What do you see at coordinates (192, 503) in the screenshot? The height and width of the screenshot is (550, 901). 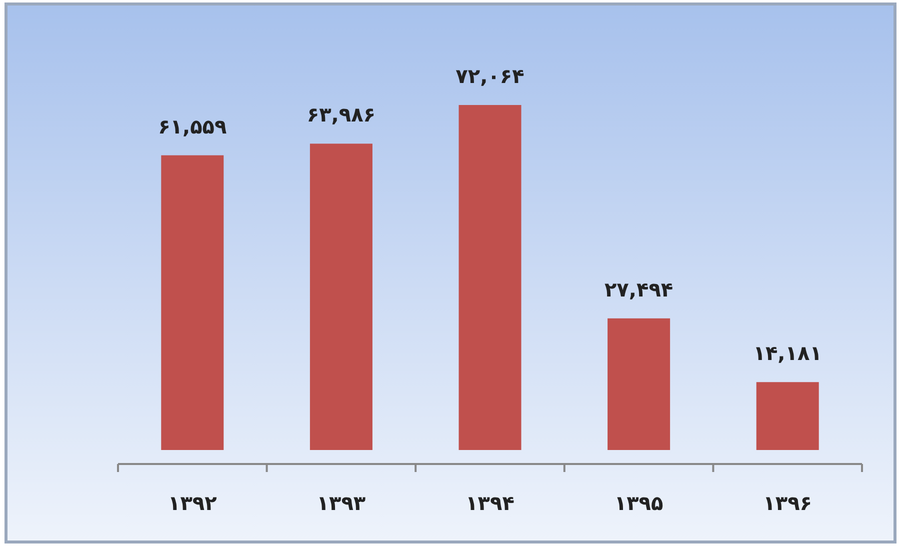 I see `x-tick-label: ۱۳۹۲` at bounding box center [192, 503].